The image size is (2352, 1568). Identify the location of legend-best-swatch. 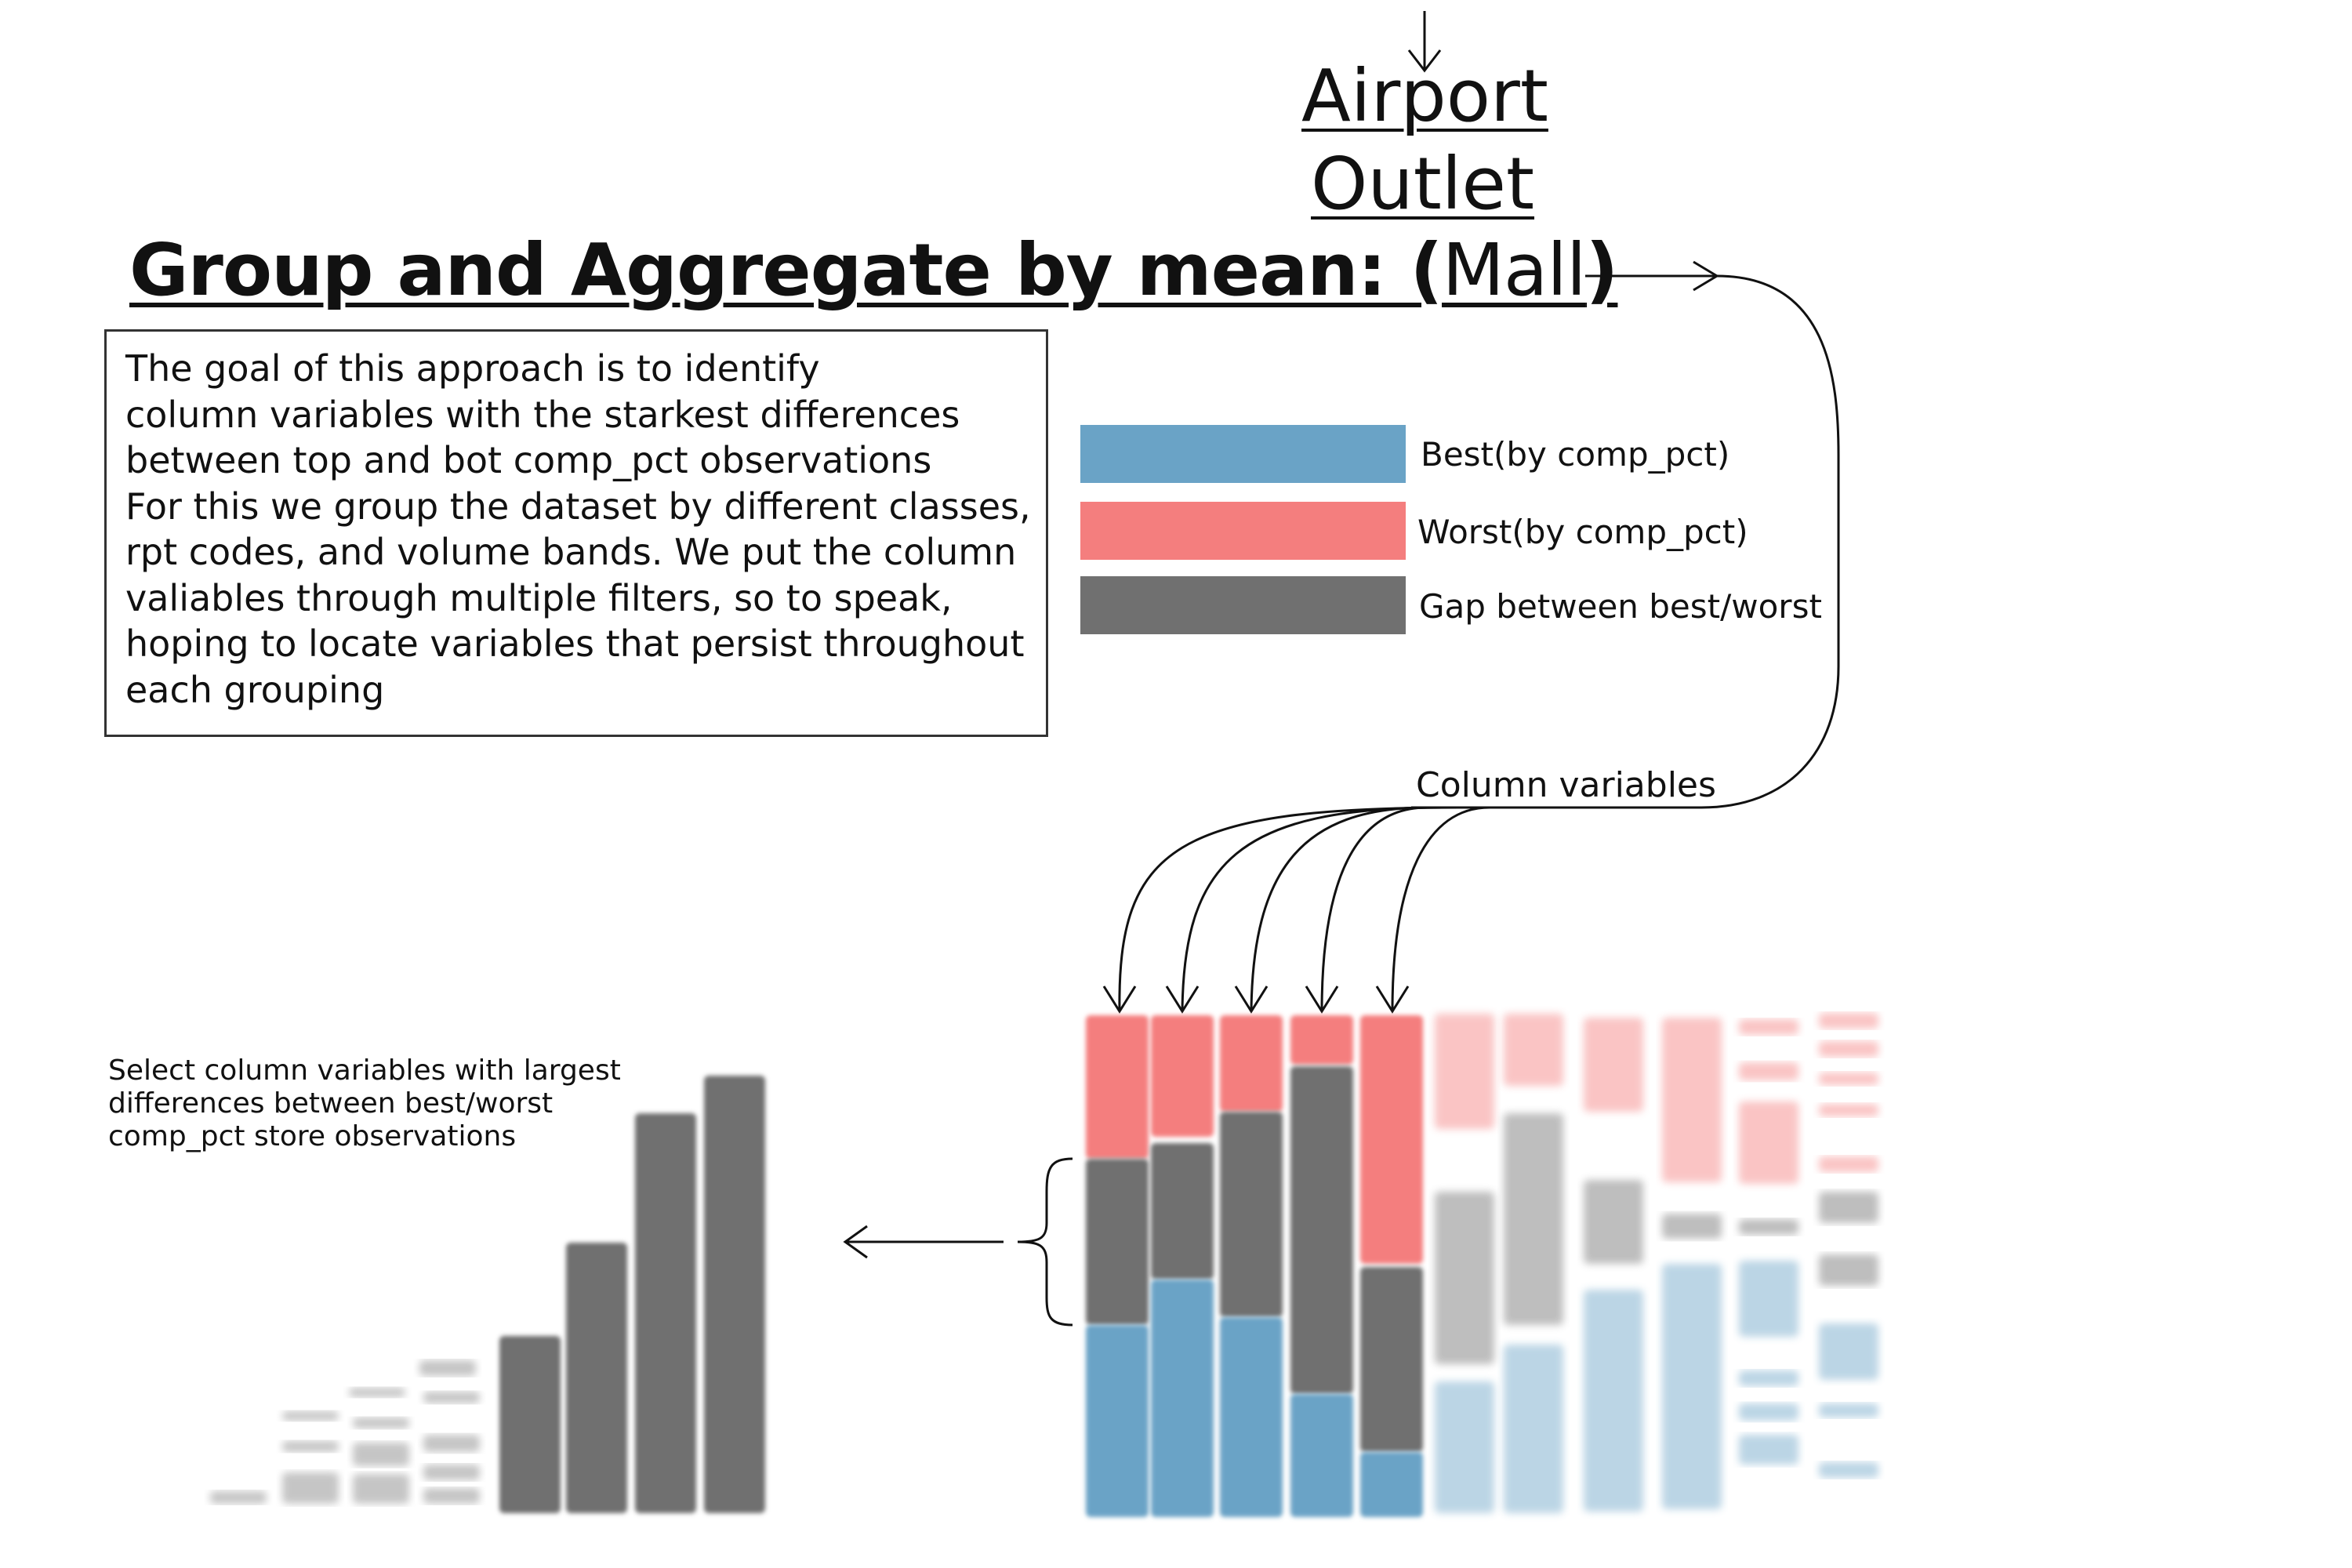
(1243, 454).